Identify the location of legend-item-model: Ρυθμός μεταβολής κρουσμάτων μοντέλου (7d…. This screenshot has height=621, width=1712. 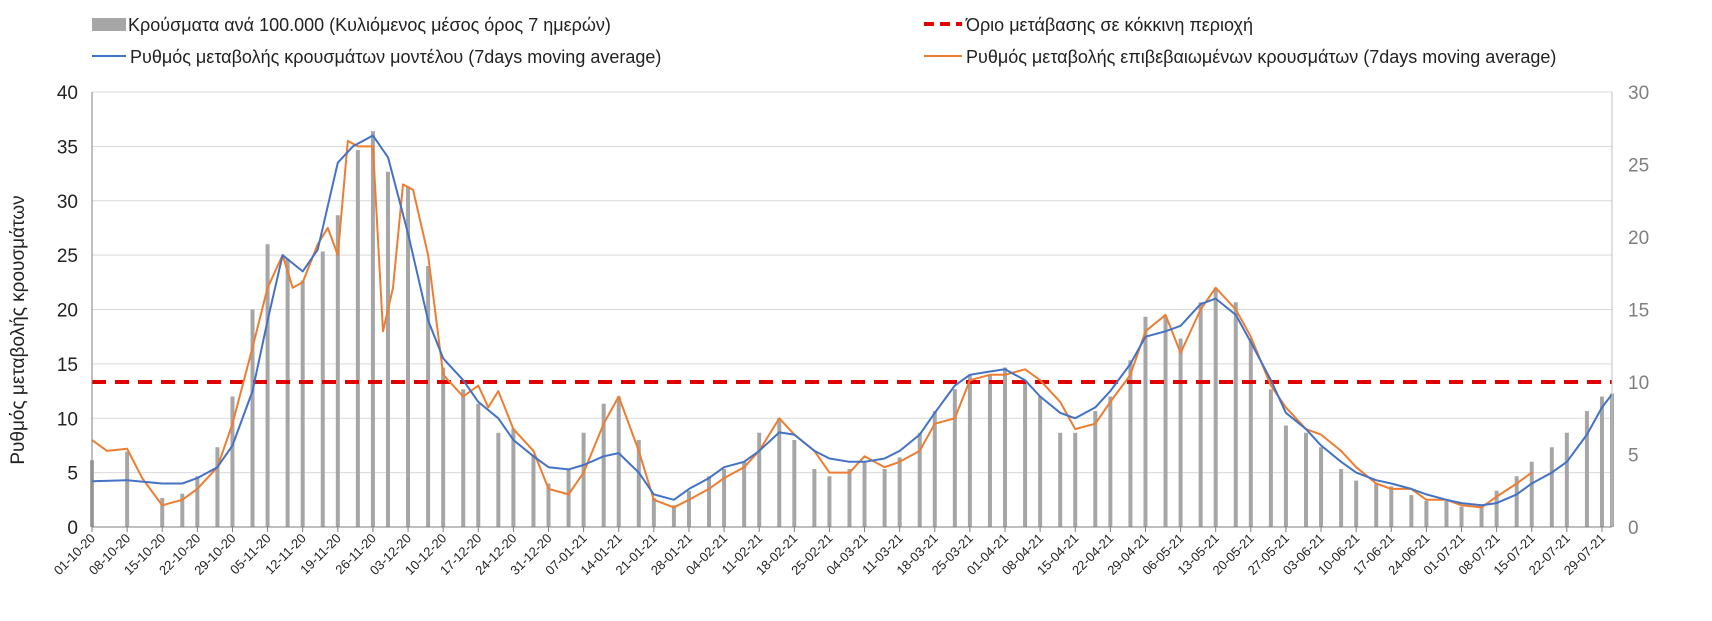
(376, 57).